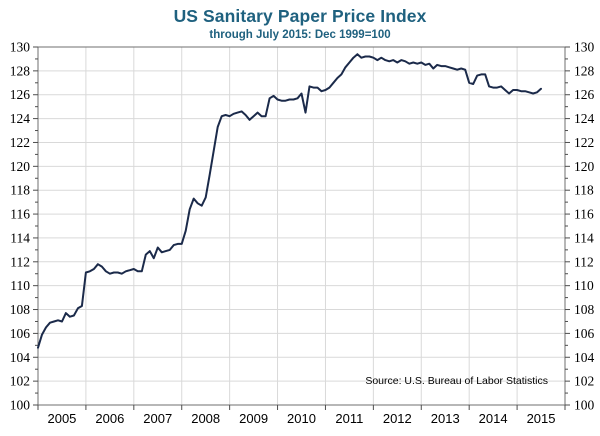  What do you see at coordinates (20, 285) in the screenshot?
I see `y-tick-label-left: 110` at bounding box center [20, 285].